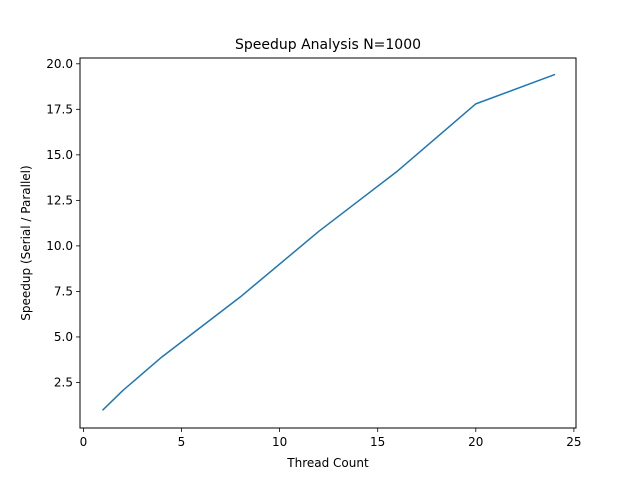 Image resolution: width=640 pixels, height=480 pixels. Describe the element at coordinates (63, 337) in the screenshot. I see `y-tick-label-1: 5.0` at that location.